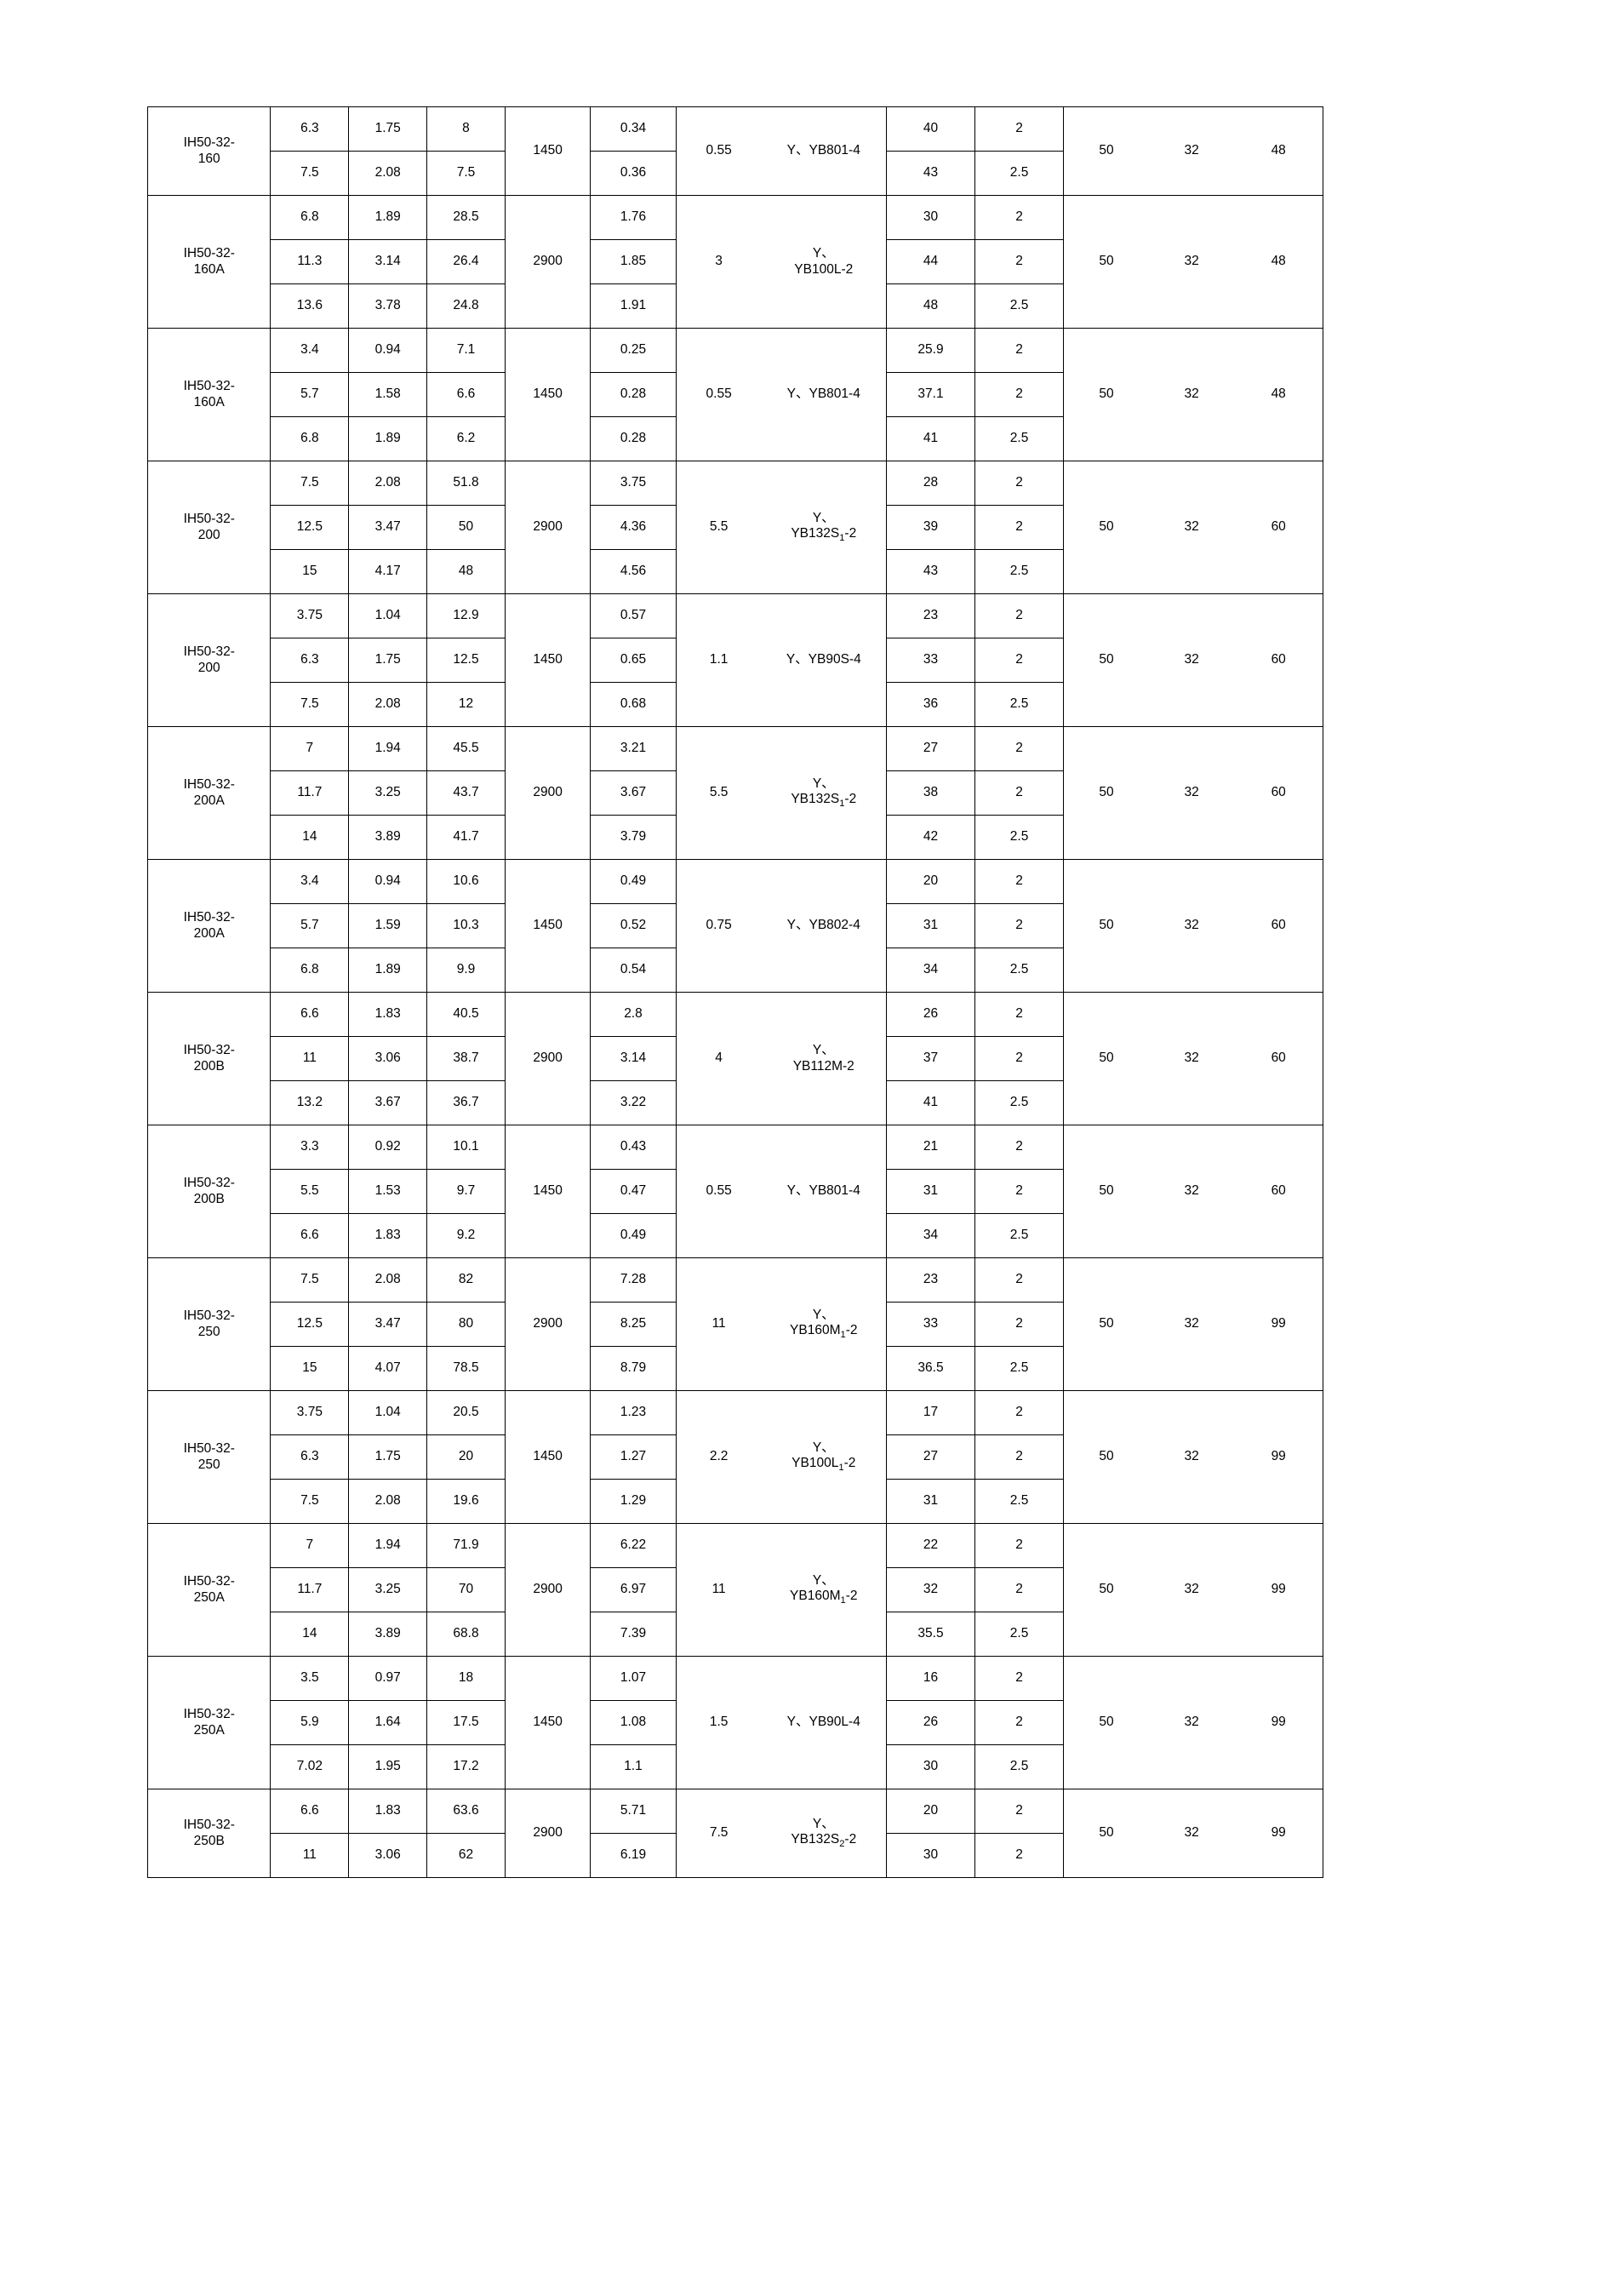 This screenshot has height=2296, width=1623. I want to click on table-row: 6.8 1.89 9.9 0.54 34 2.5, so click(735, 970).